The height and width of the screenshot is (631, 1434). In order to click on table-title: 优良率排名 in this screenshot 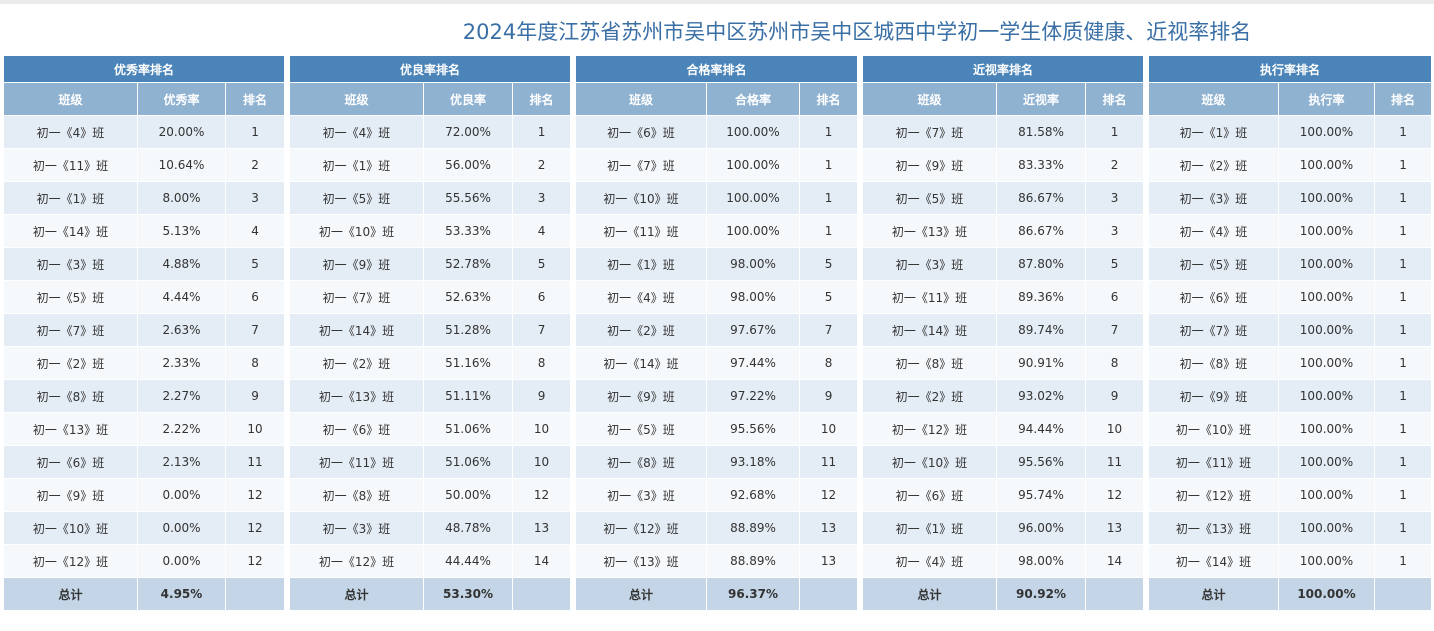, I will do `click(430, 69)`.